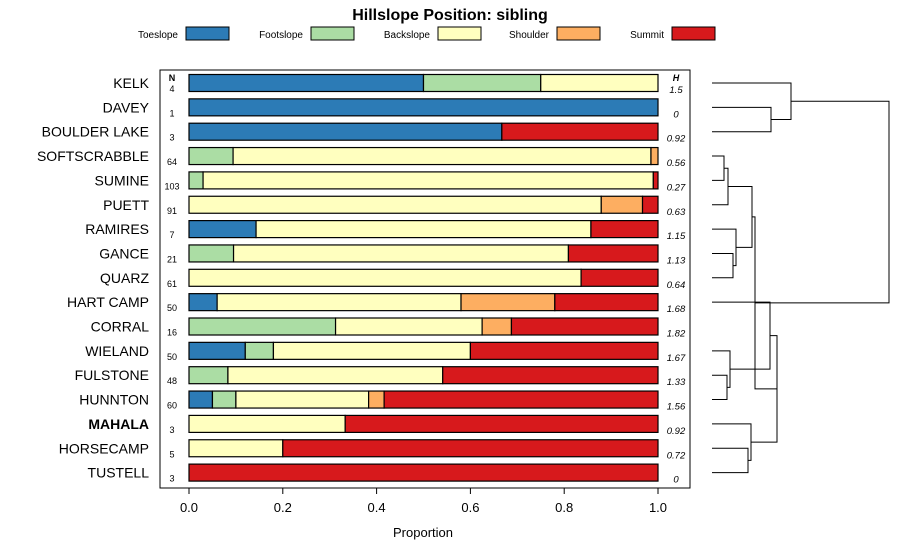 This screenshot has height=560, width=900. I want to click on h-value-wieland: 1.67, so click(676, 358).